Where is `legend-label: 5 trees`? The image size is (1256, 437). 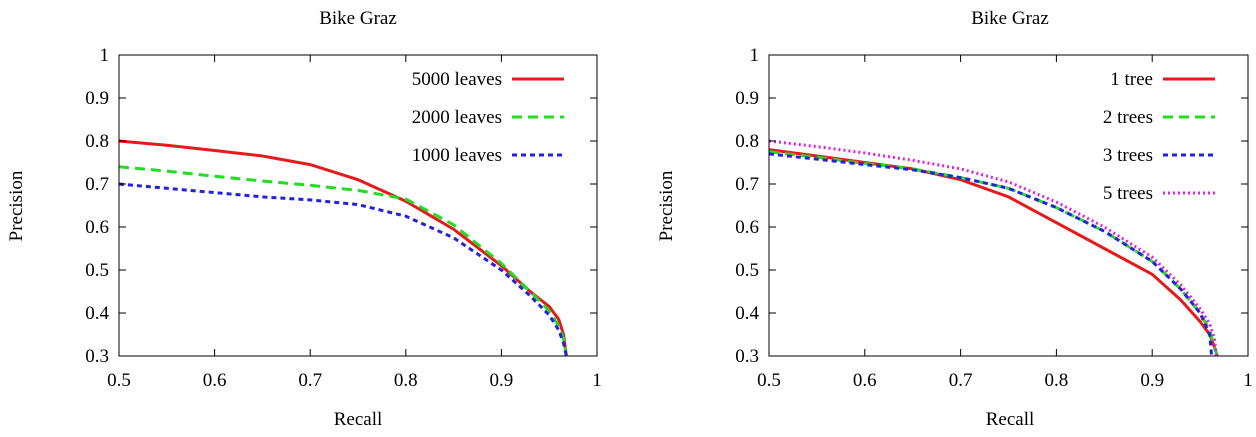 legend-label: 5 trees is located at coordinates (1128, 193).